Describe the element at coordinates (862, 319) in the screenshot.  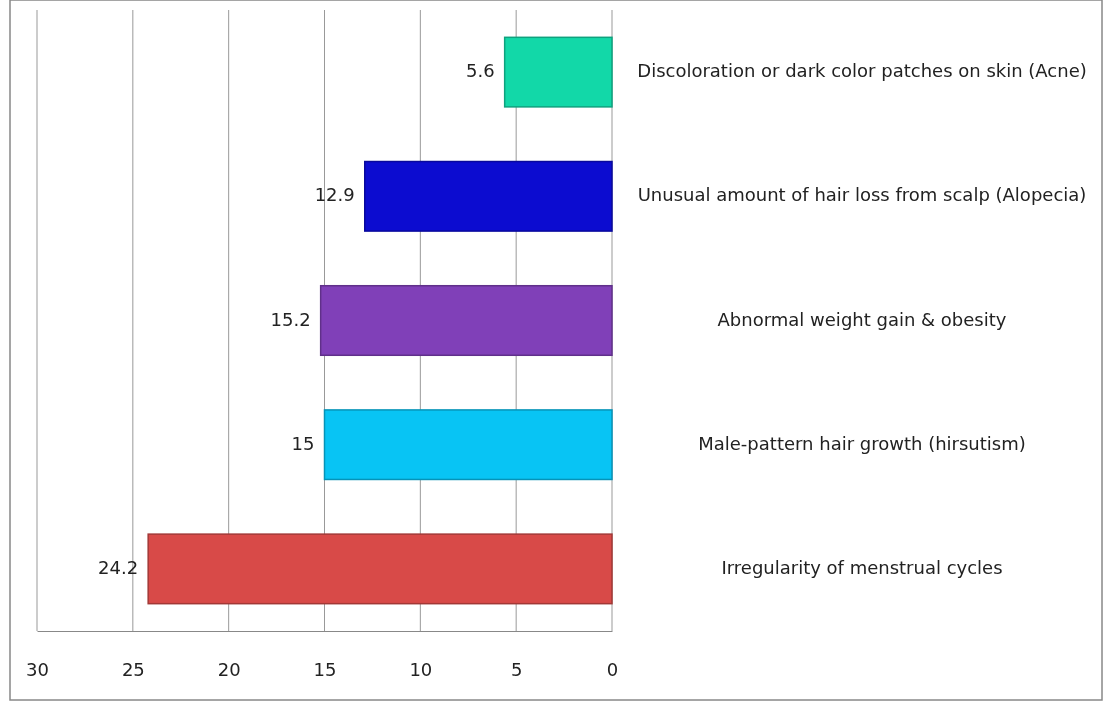
I see `y-tick-label: Abnormal weight gain & obesity` at that location.